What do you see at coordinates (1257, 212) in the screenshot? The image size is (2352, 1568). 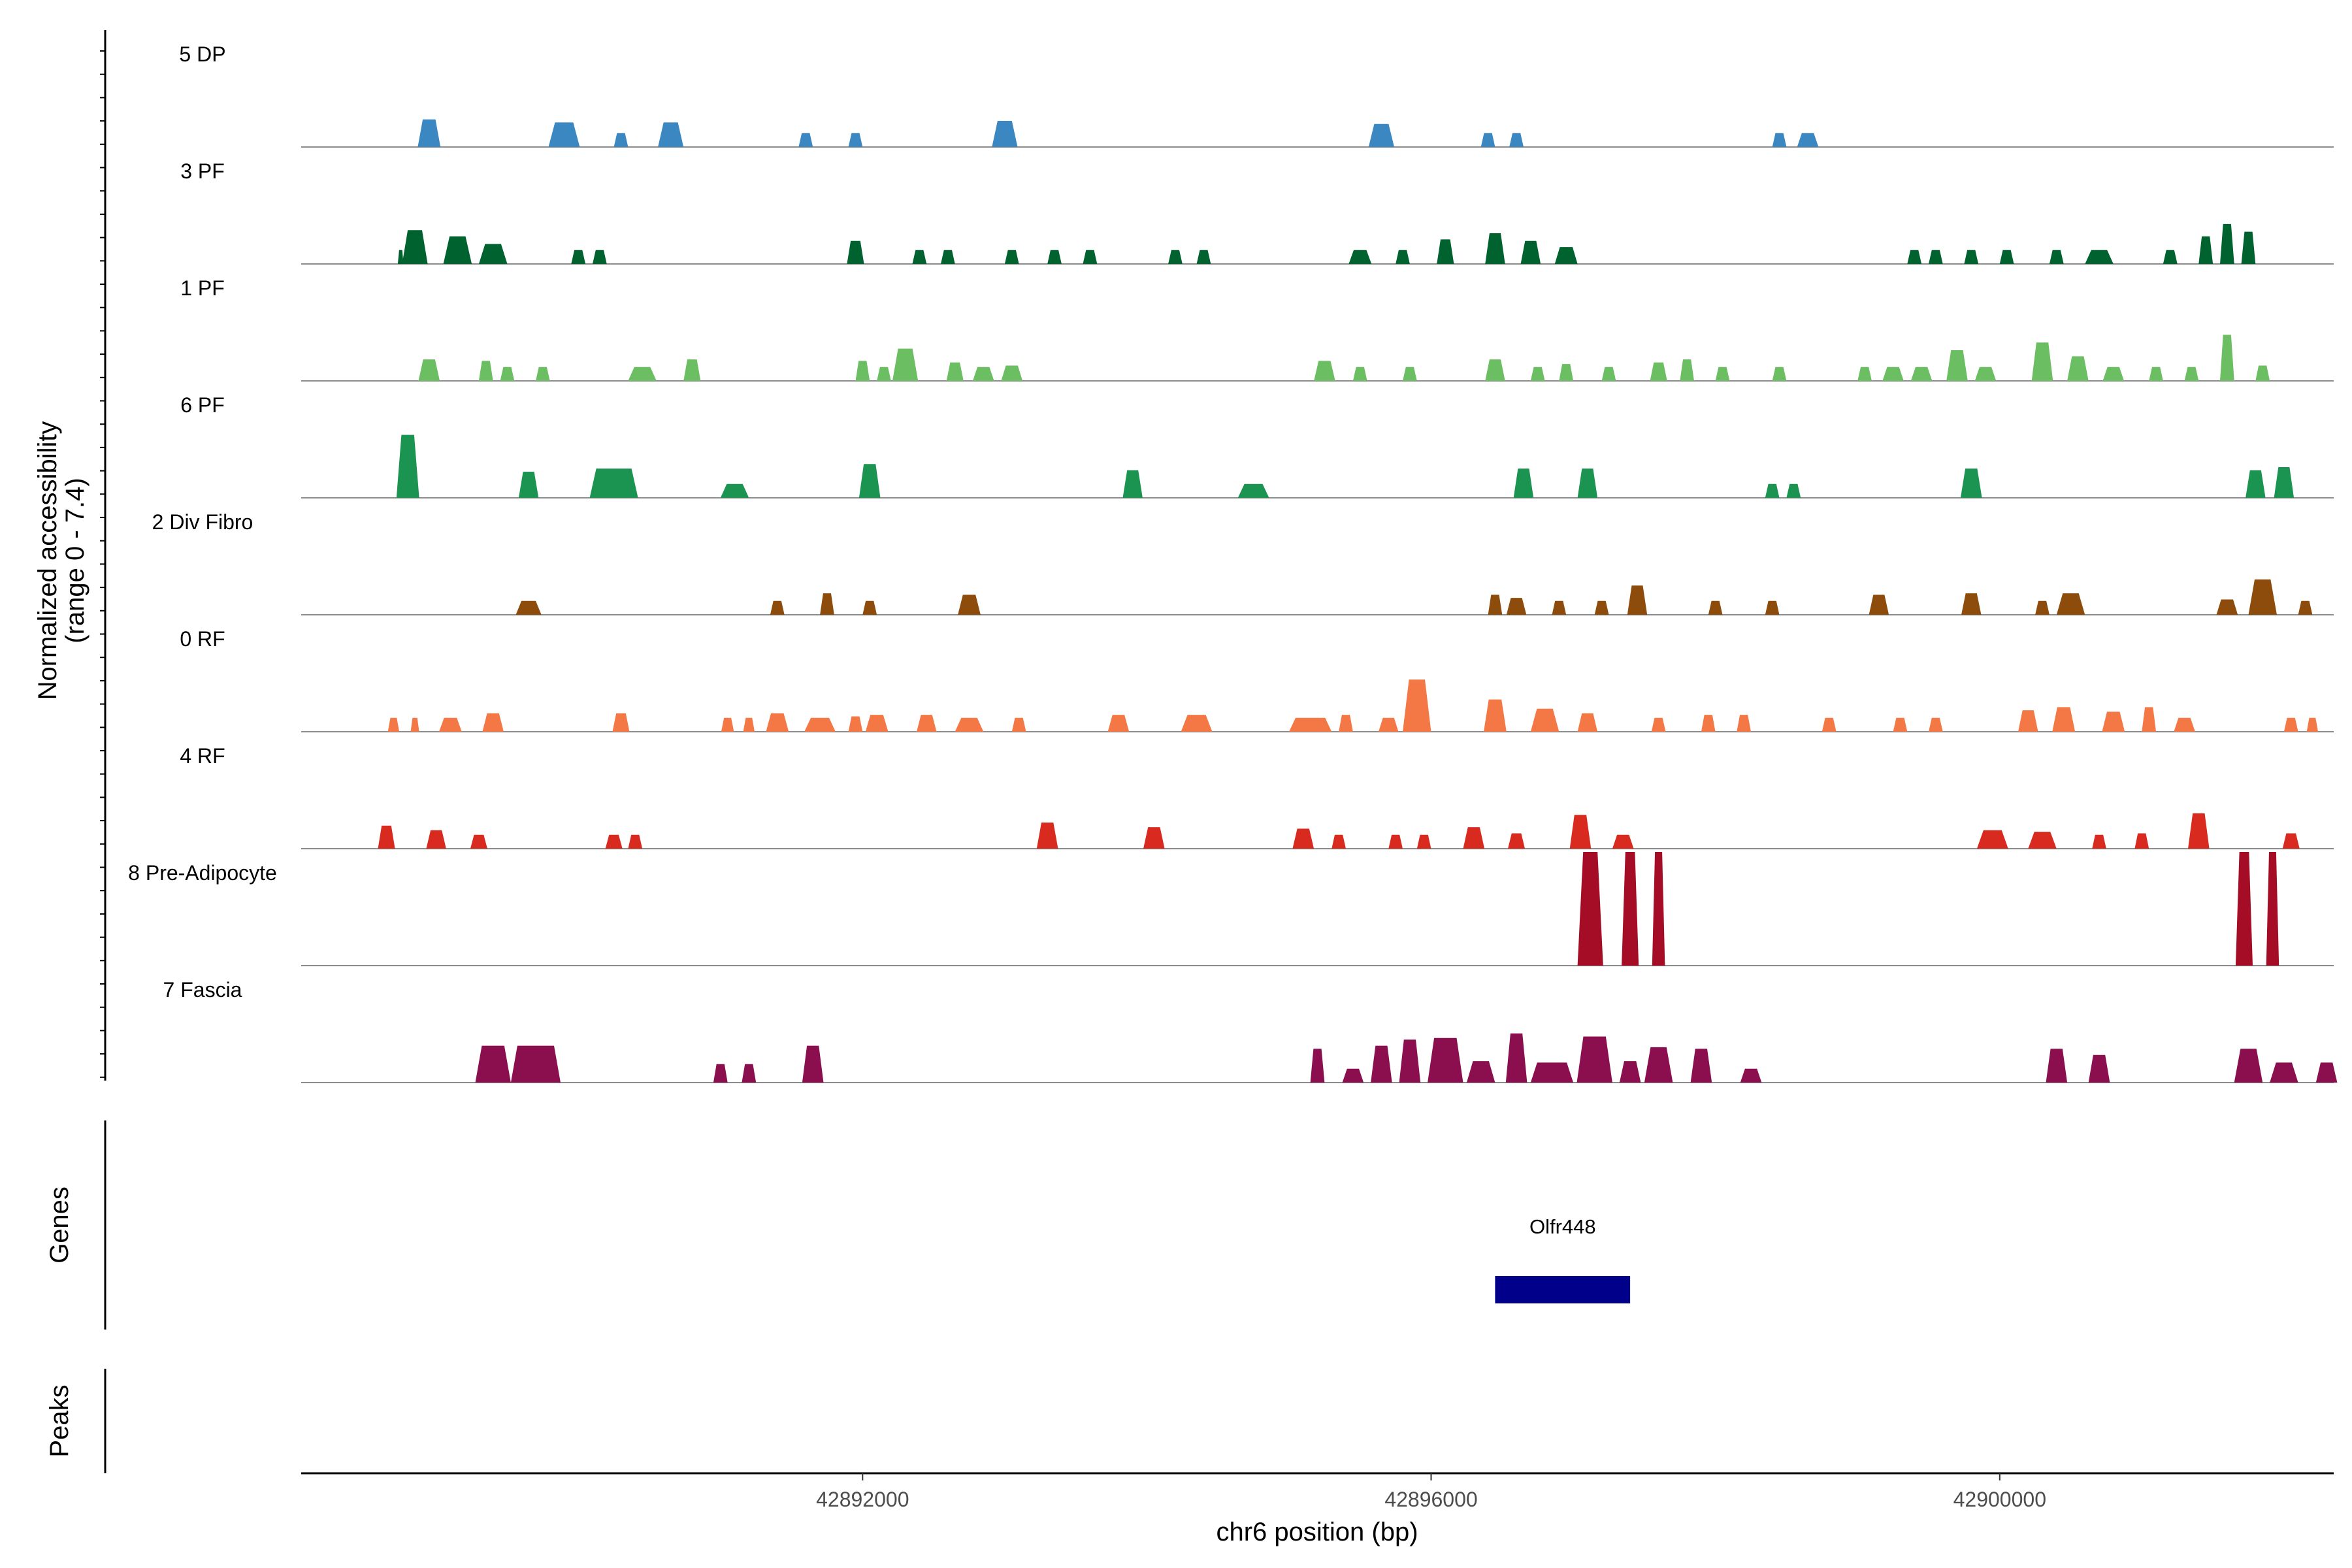 I see `track-3-pf: 3 PF` at bounding box center [1257, 212].